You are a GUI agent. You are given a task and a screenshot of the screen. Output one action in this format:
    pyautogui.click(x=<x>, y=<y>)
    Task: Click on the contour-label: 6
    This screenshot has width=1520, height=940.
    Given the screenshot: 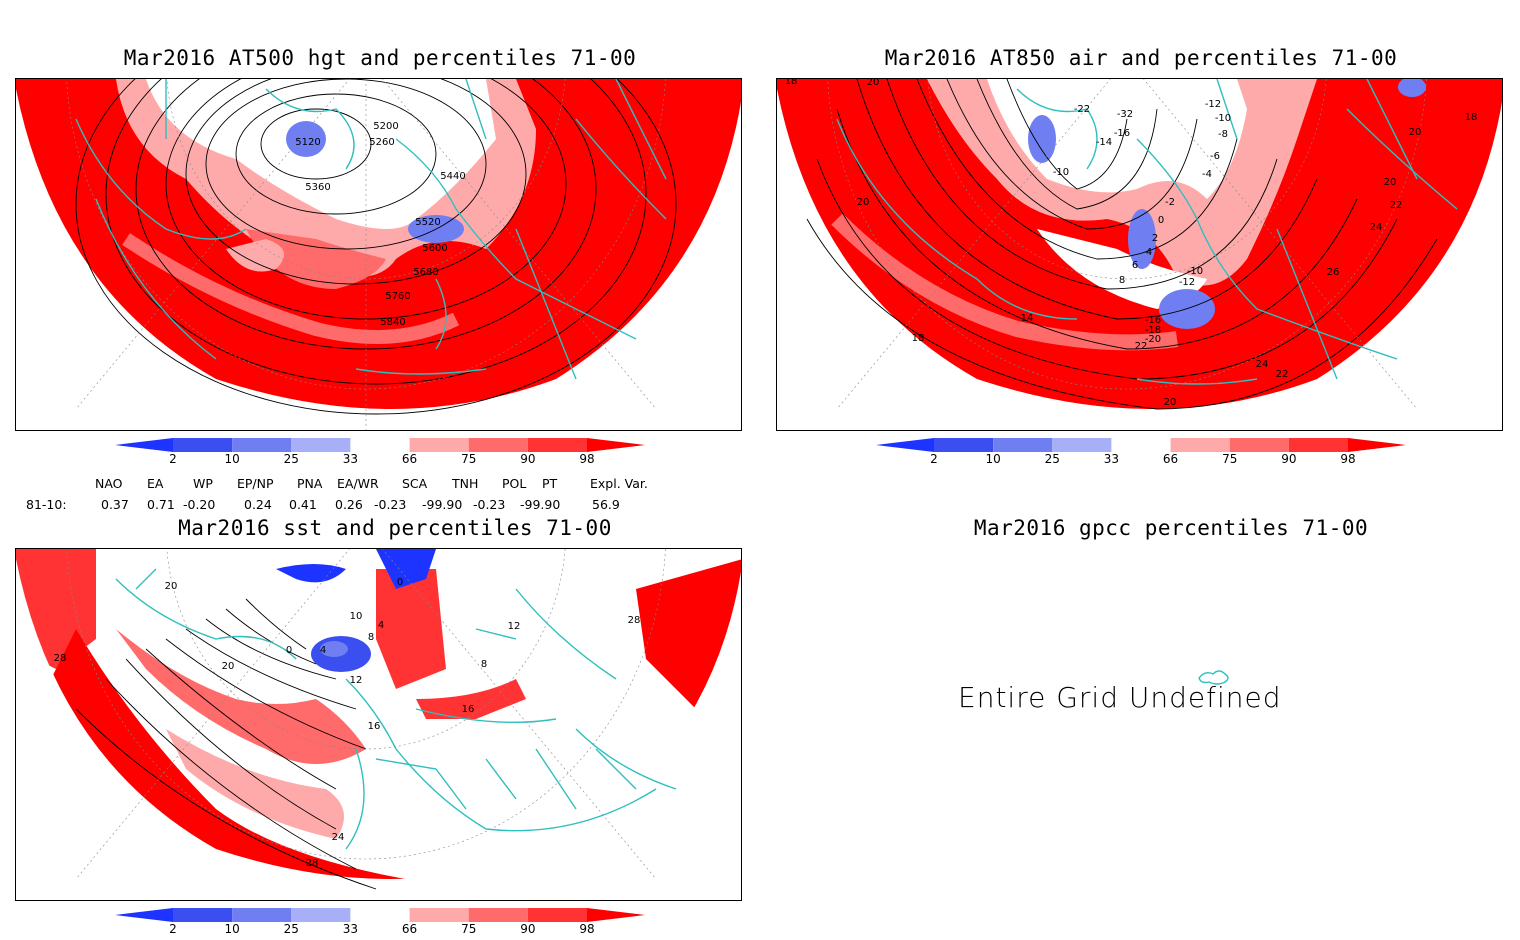 What is the action you would take?
    pyautogui.click(x=1135, y=265)
    